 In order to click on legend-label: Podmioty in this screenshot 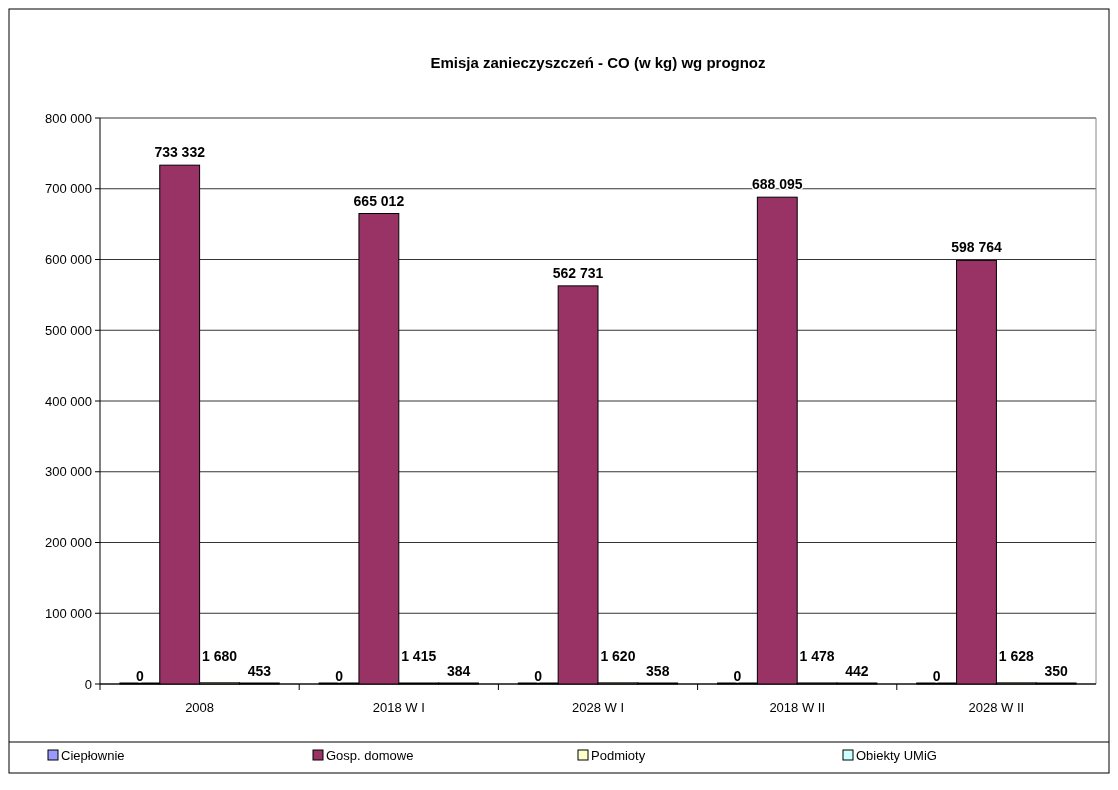, I will do `click(618, 755)`.